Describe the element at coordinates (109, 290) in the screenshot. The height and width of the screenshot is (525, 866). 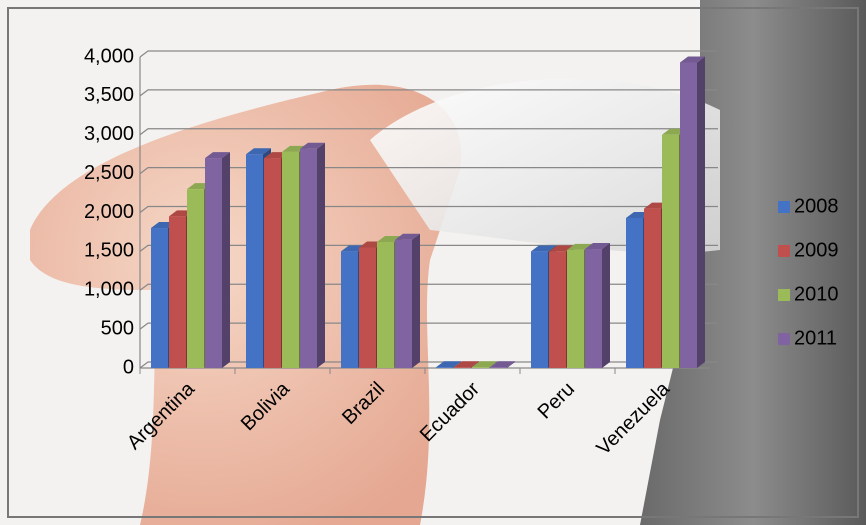
I see `y-tick-label: 1,000` at that location.